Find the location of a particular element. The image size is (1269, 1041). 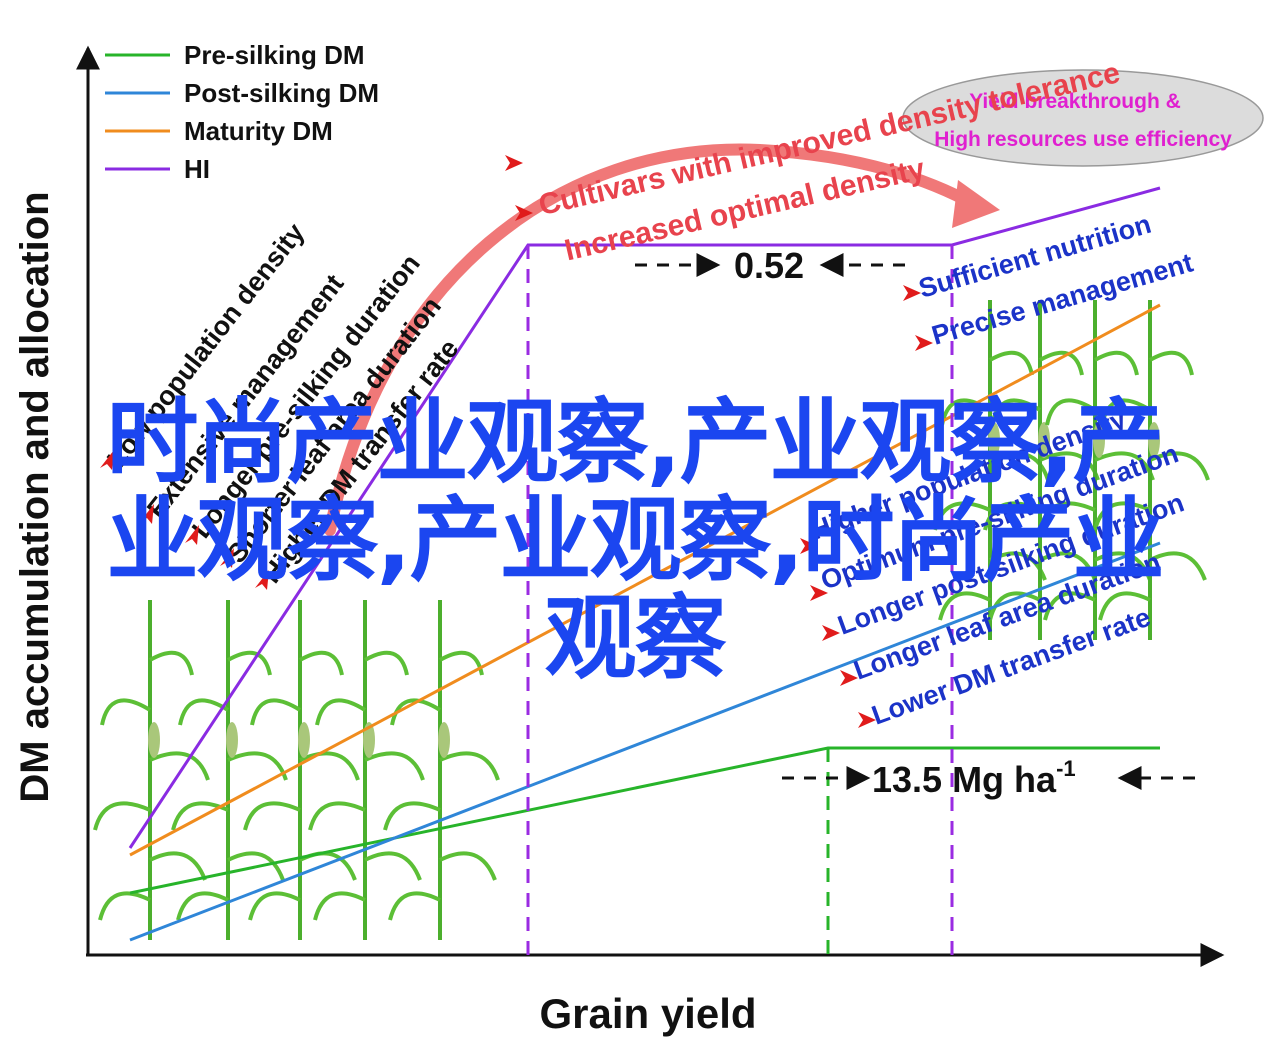

legend-label-maturity: Maturity DM is located at coordinates (258, 131).